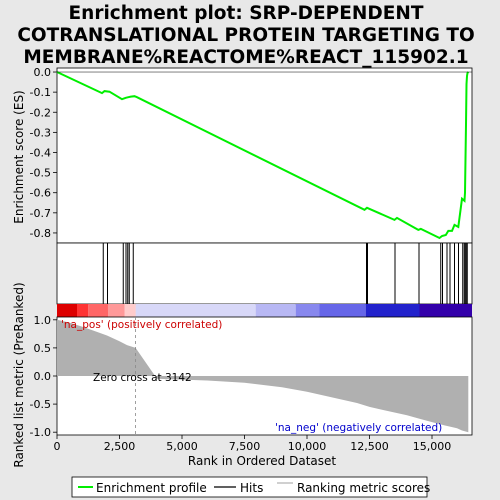  Describe the element at coordinates (182, 446) in the screenshot. I see `x-tick-label: 5,000` at that location.